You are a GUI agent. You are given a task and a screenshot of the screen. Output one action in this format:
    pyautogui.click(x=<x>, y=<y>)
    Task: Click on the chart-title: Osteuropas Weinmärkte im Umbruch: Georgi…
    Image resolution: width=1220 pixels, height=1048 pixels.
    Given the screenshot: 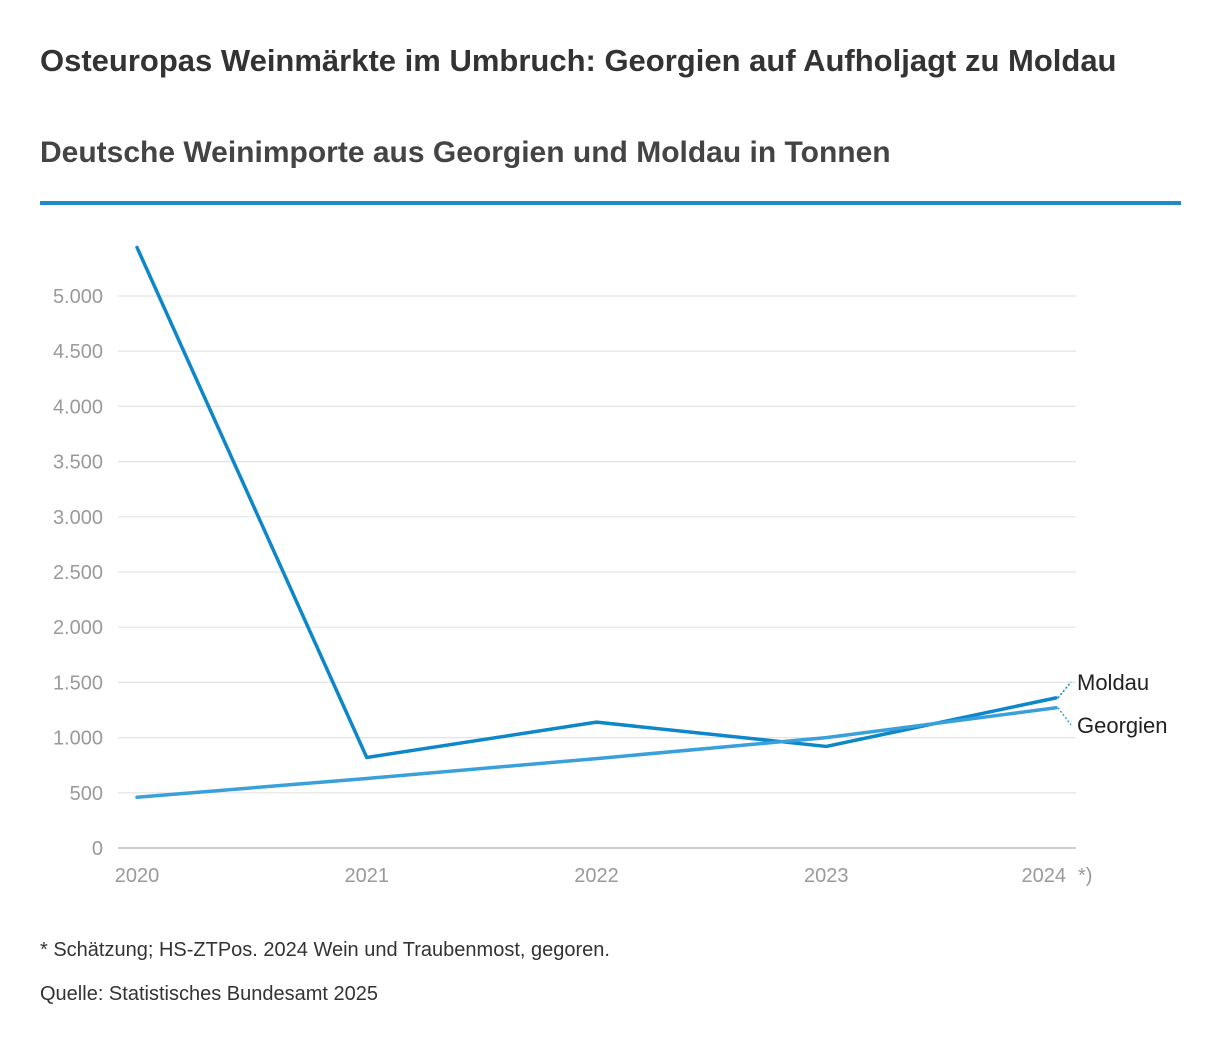 What is the action you would take?
    pyautogui.click(x=578, y=60)
    